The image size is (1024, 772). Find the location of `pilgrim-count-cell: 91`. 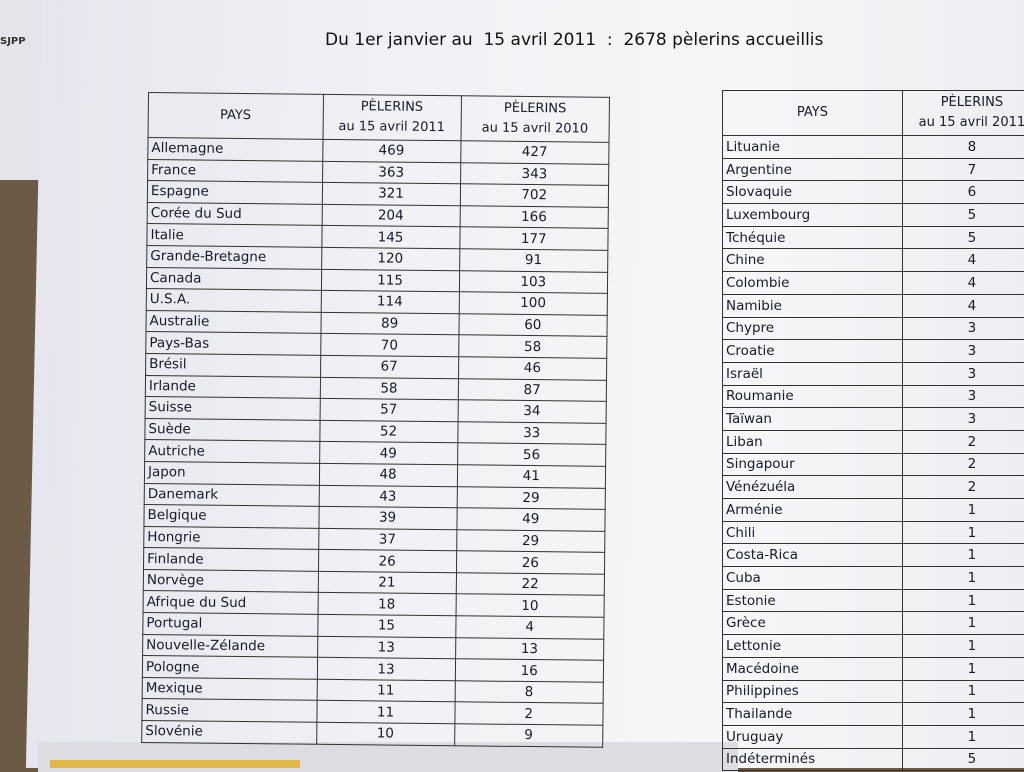

pilgrim-count-cell: 91 is located at coordinates (533, 260).